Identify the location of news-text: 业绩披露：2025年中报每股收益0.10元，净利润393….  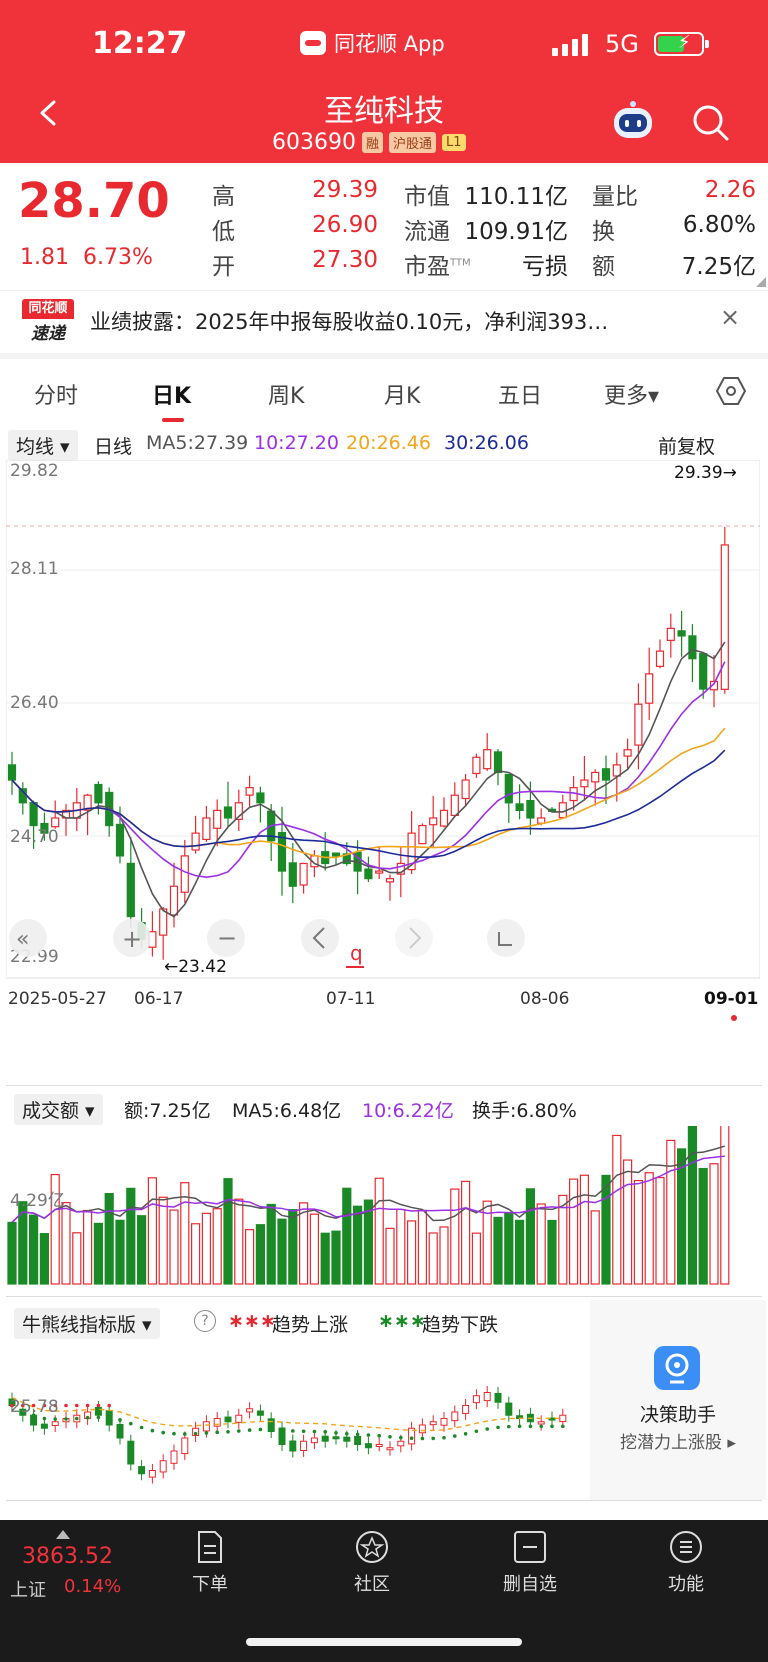
(349, 322).